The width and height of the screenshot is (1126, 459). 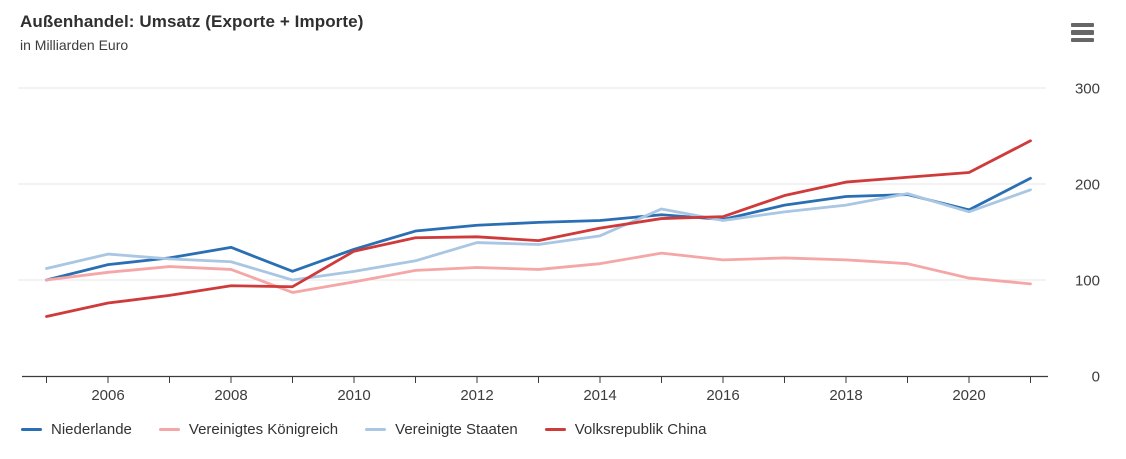 I want to click on chart-title: Außenhandel: Umsatz (Exporte + Importe), so click(x=192, y=21).